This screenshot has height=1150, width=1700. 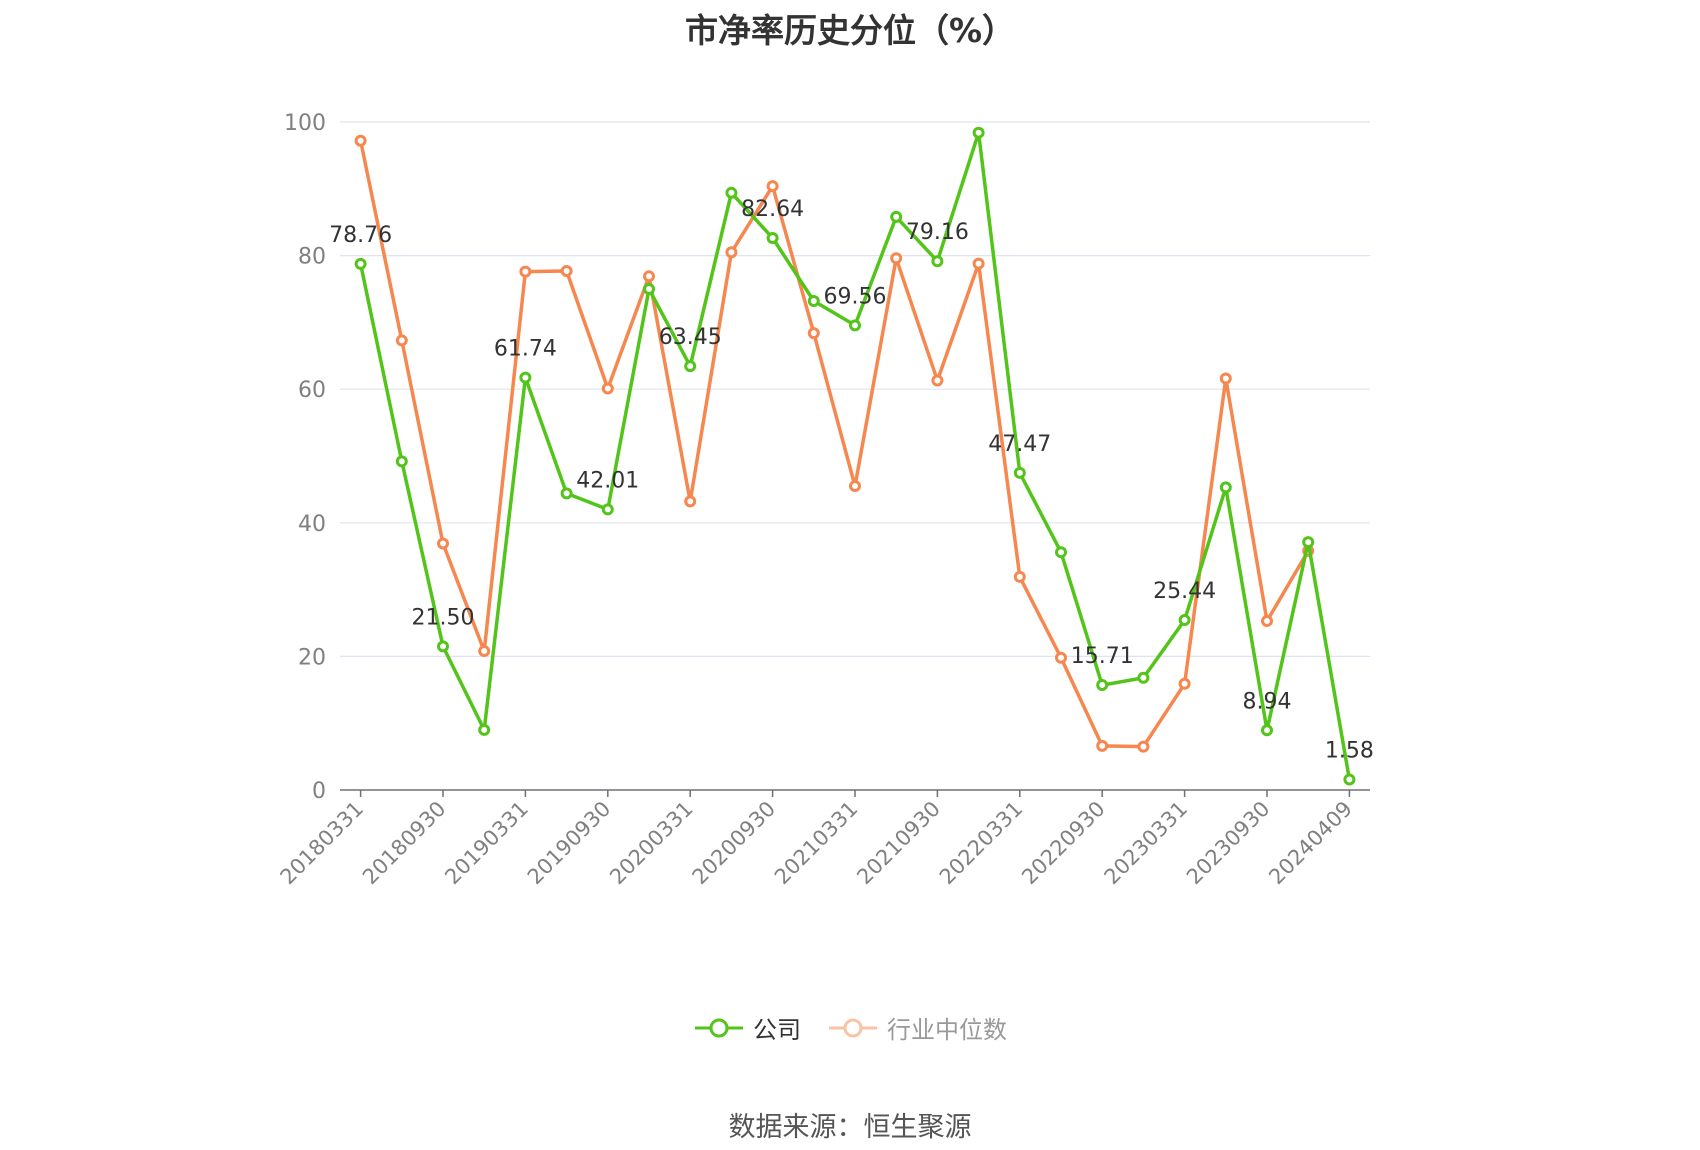 What do you see at coordinates (312, 257) in the screenshot?
I see `y-tick-label: 80` at bounding box center [312, 257].